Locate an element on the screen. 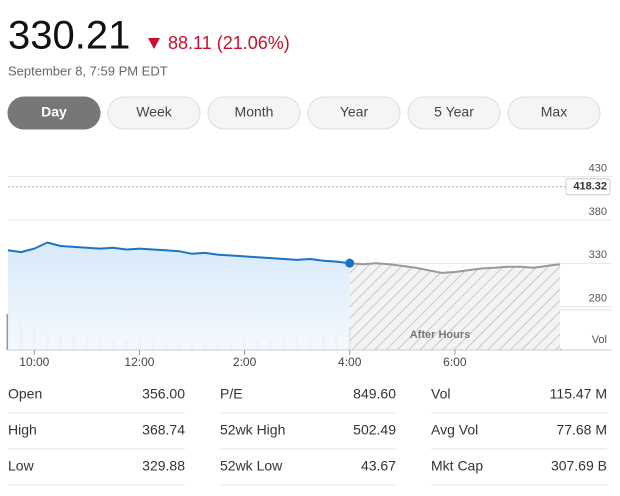  x-tick-label: 10:00 is located at coordinates (34, 362).